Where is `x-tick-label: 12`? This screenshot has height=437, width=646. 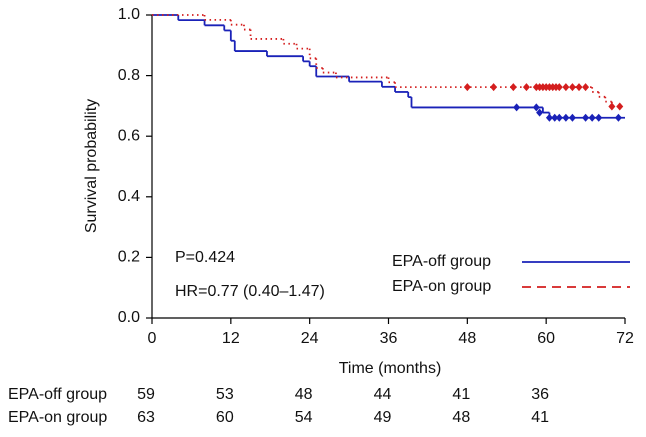 x-tick-label: 12 is located at coordinates (231, 338).